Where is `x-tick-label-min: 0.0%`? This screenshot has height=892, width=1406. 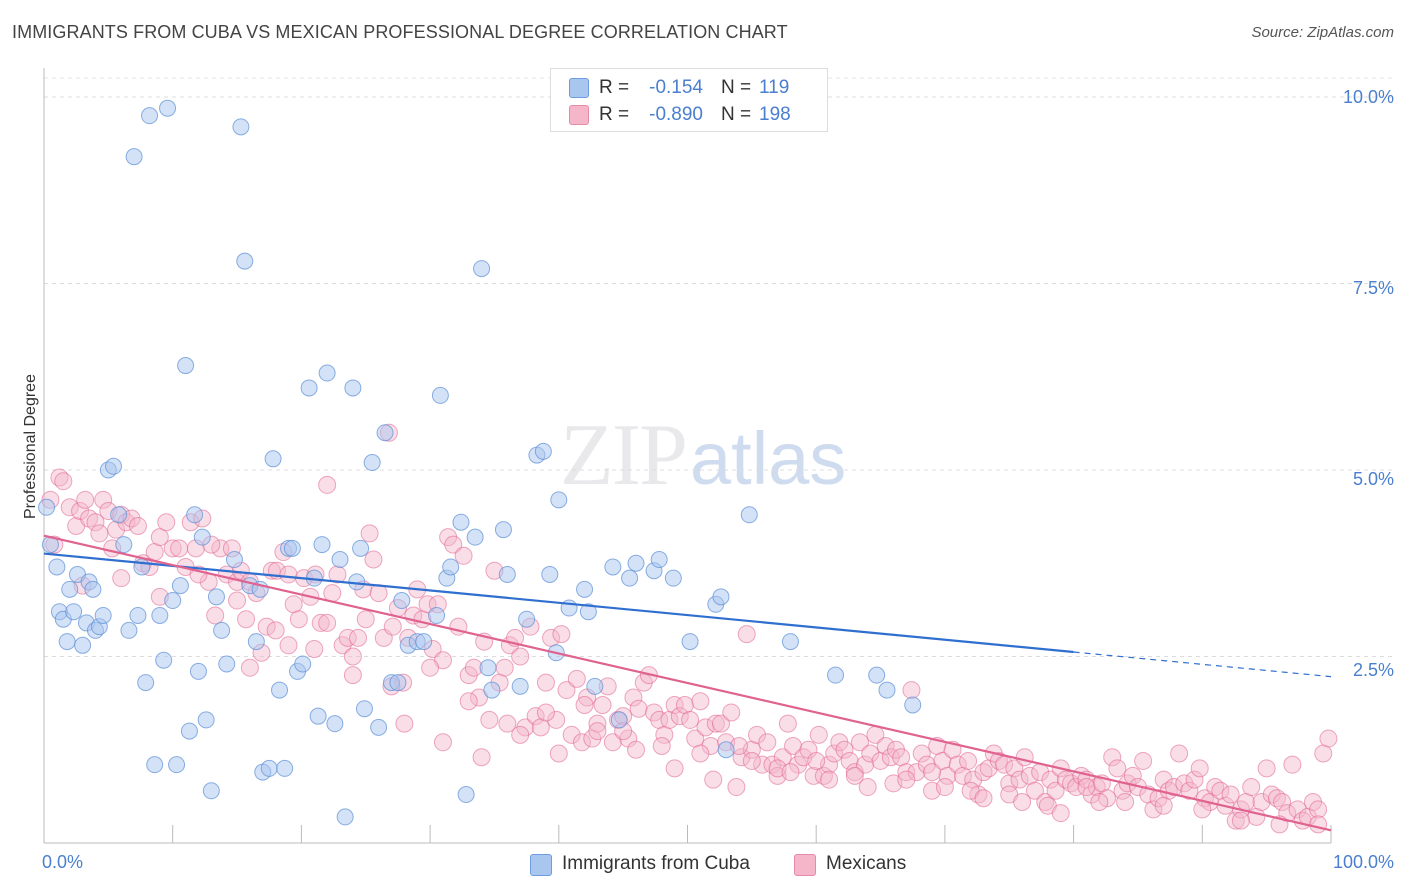 x-tick-label-min: 0.0% is located at coordinates (63, 862).